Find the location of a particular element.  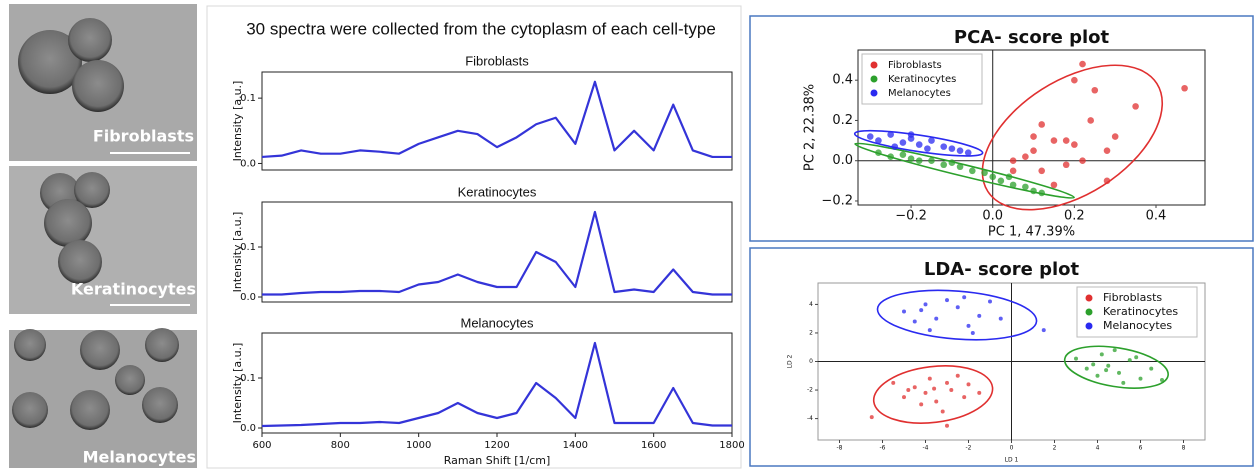

y-tick-label: 2 is located at coordinates (811, 332).